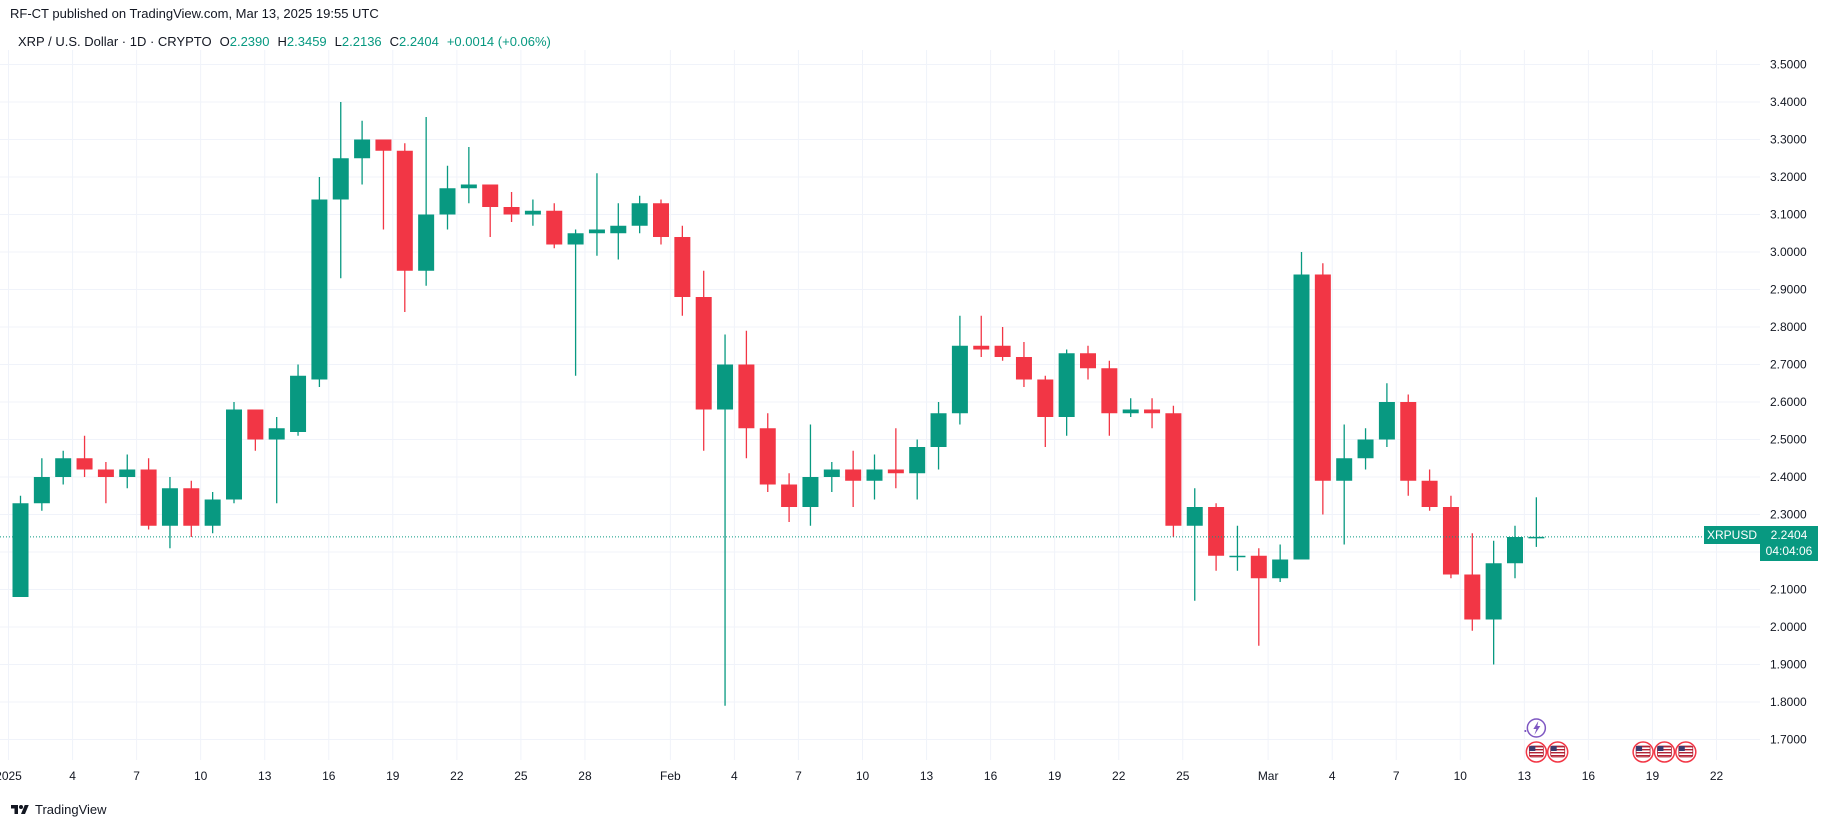 The image size is (1835, 828). Describe the element at coordinates (1788, 590) in the screenshot. I see `y-tick-label: 2.1000` at that location.